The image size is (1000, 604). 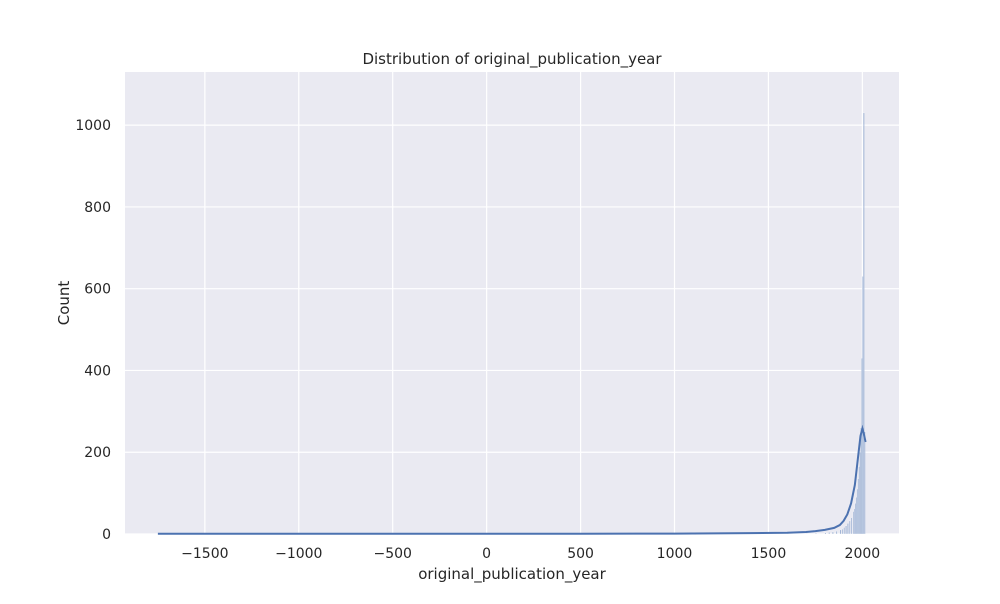 What do you see at coordinates (675, 554) in the screenshot?
I see `x-tick-label: 1000` at bounding box center [675, 554].